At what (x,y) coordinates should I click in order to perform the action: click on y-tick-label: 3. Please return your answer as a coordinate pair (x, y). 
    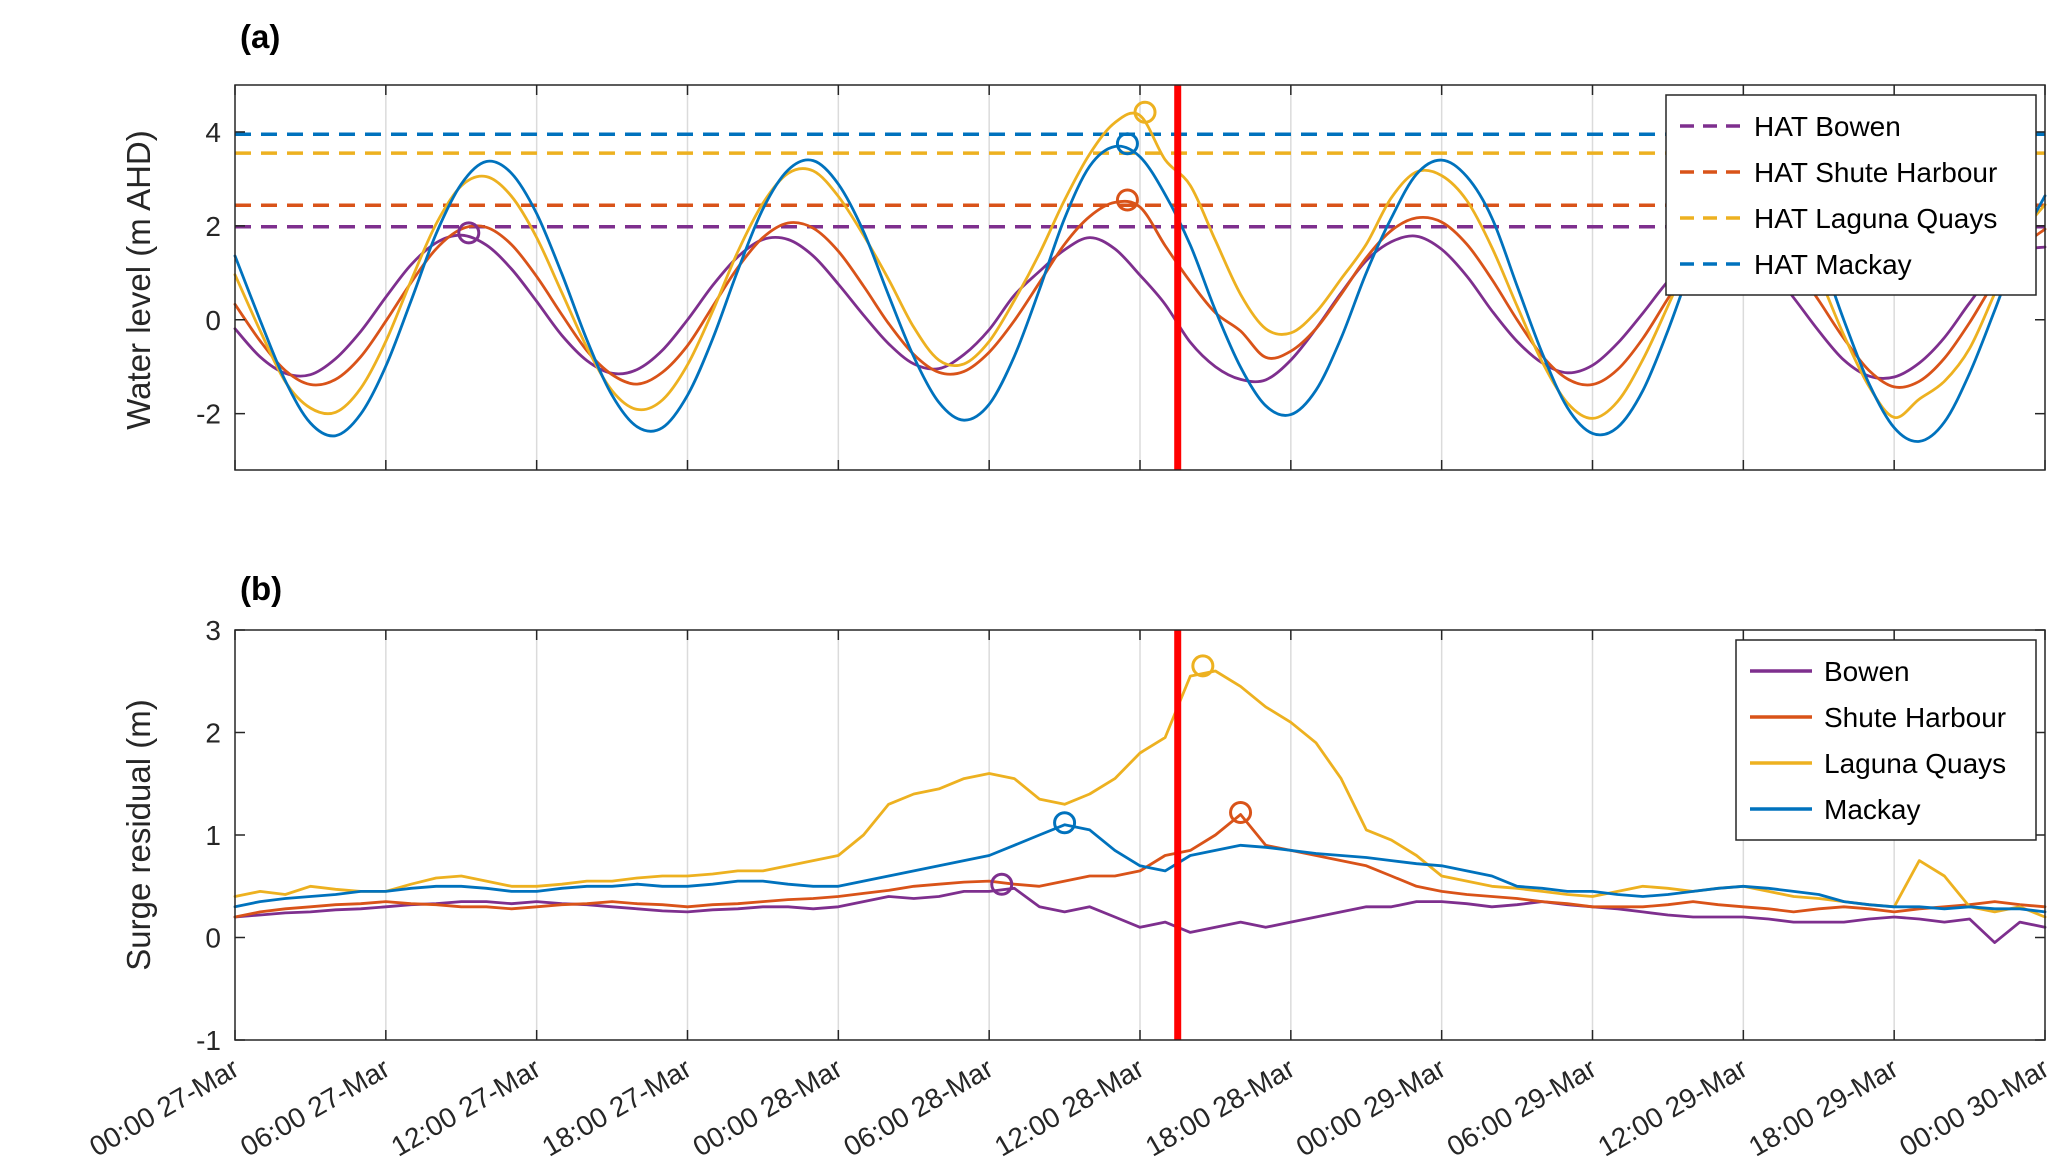
    Looking at the image, I should click on (213, 630).